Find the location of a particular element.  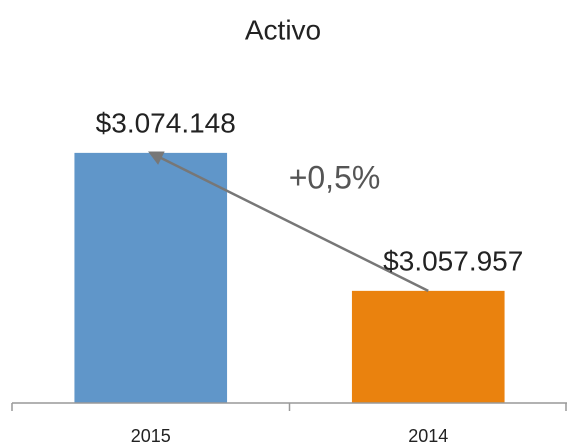

chart-title: Activo is located at coordinates (283, 29).